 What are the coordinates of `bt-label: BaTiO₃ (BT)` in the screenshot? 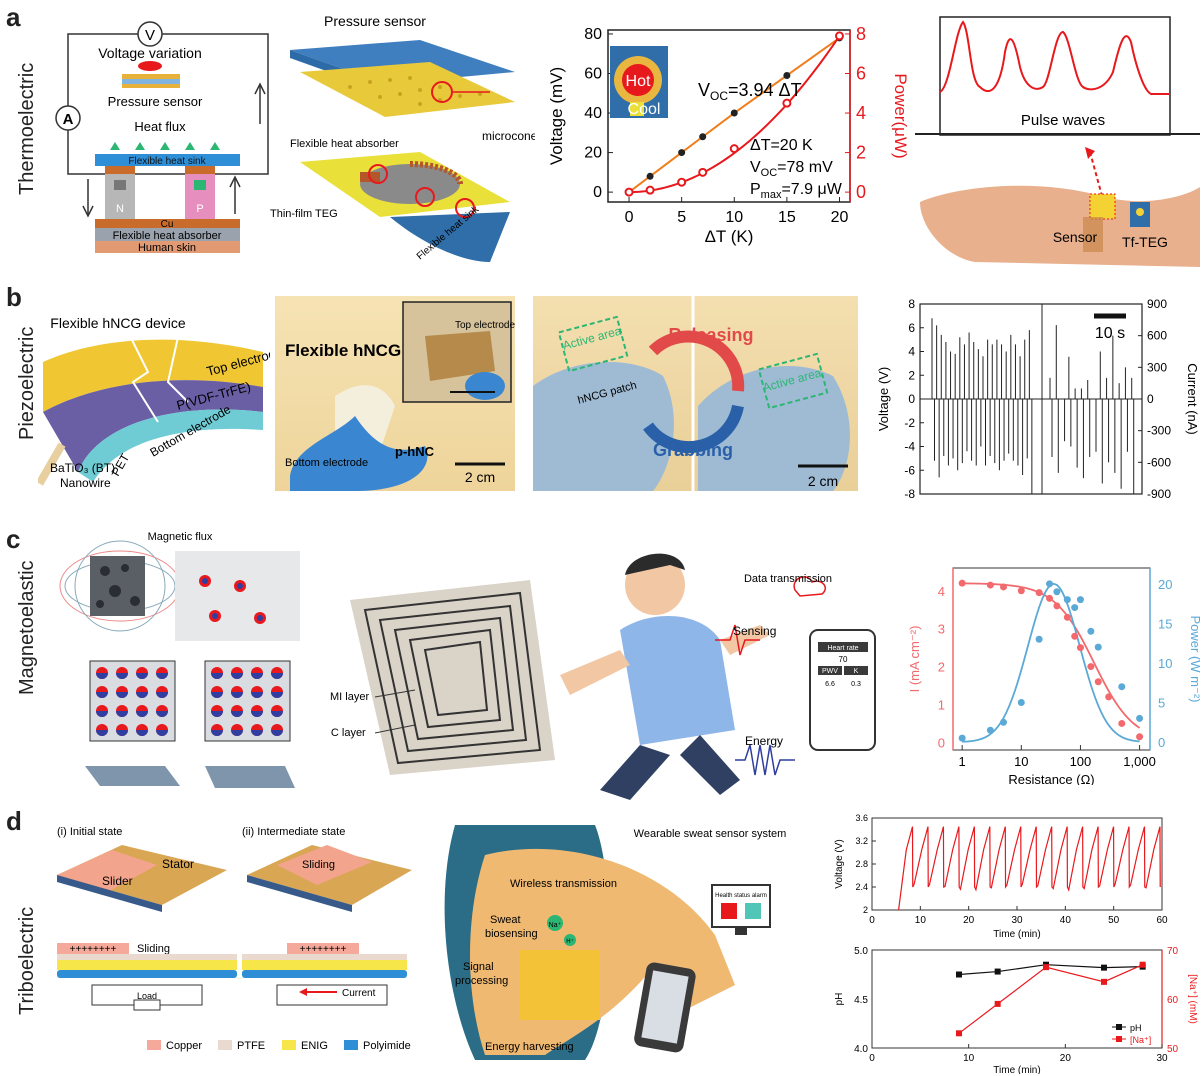 It's located at (82, 468).